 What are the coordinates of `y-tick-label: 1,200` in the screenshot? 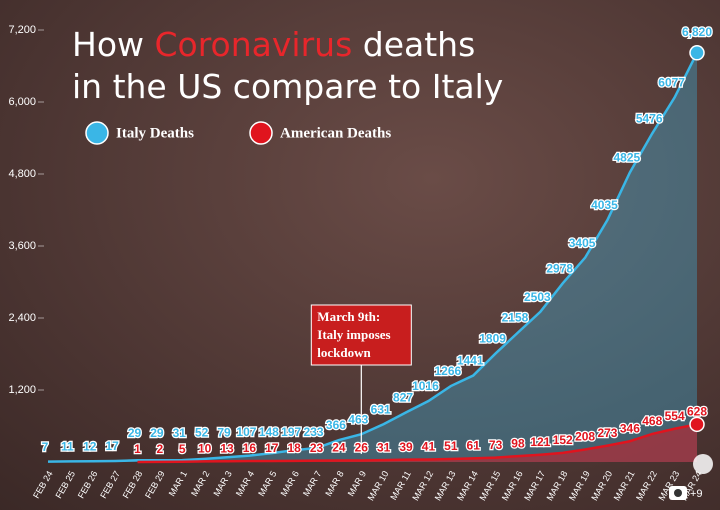 It's located at (22, 390).